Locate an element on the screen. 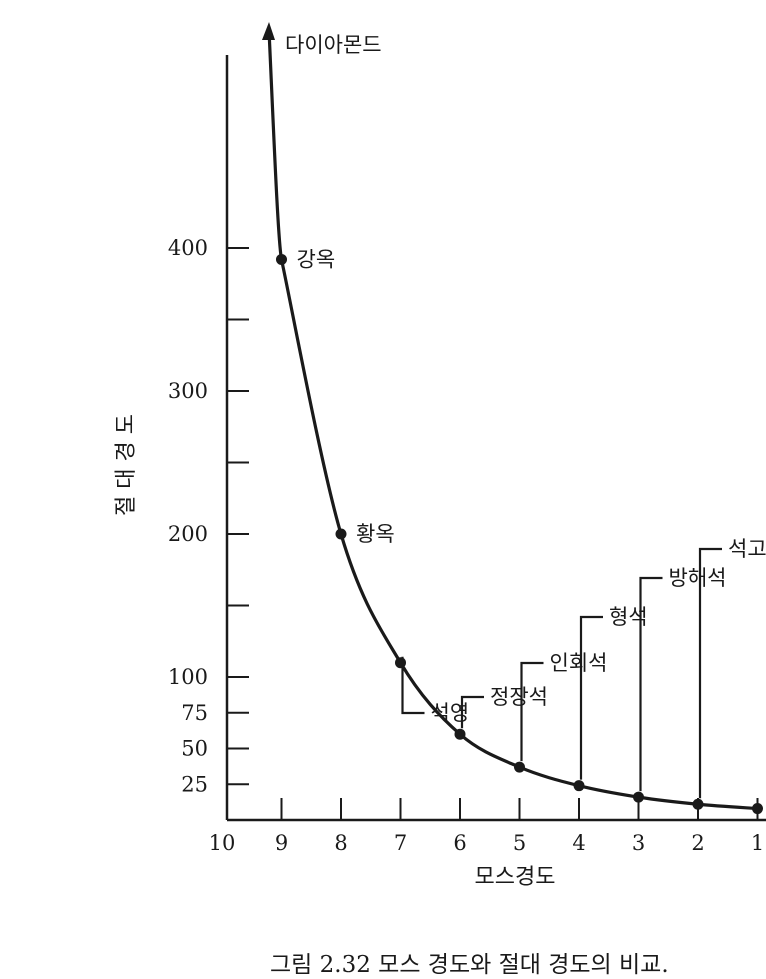  x-tick-label-1: 1 is located at coordinates (757, 843).